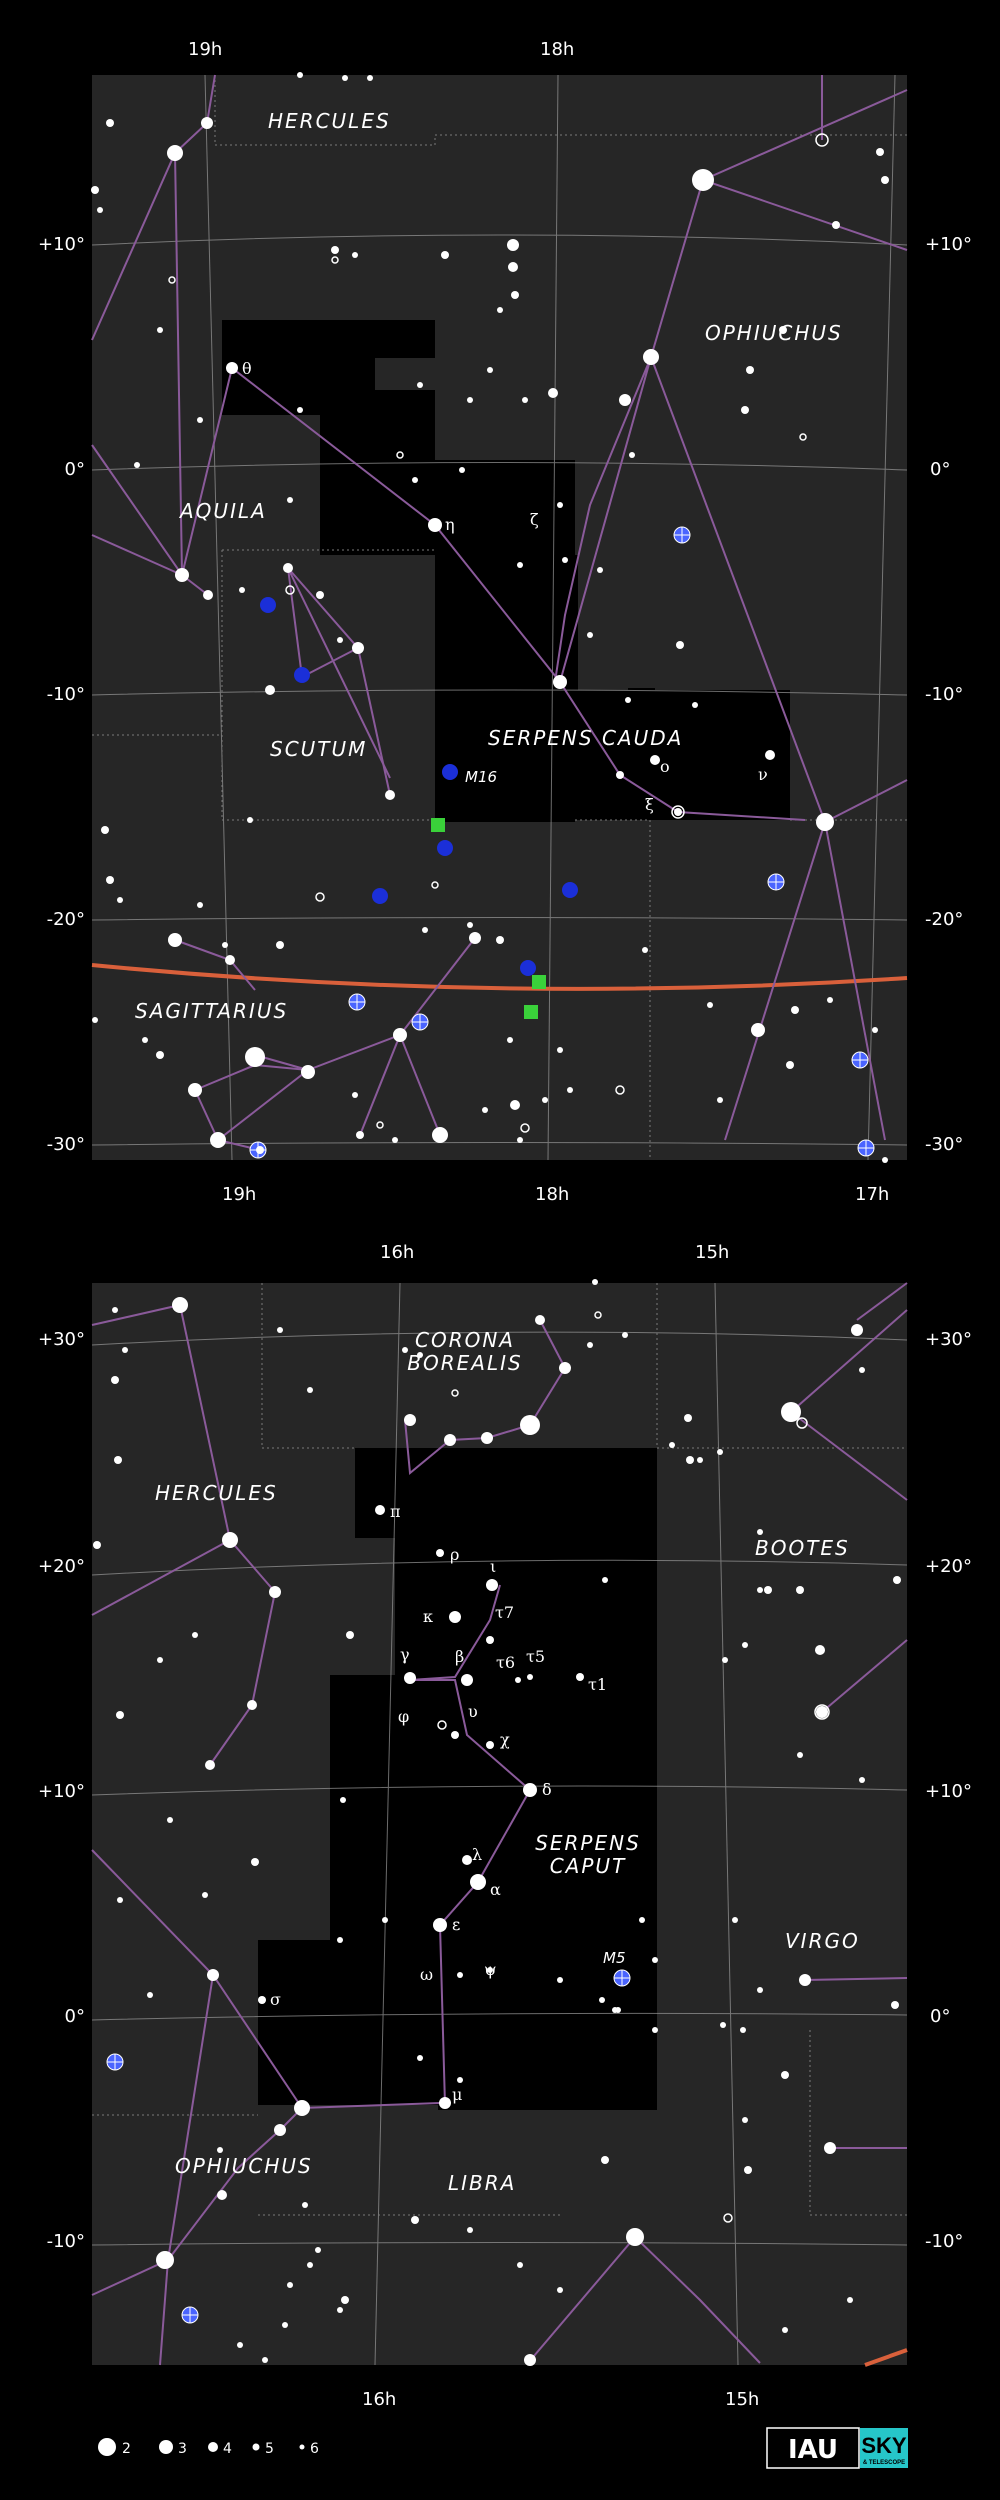 This screenshot has height=2500, width=1000. What do you see at coordinates (318, 749) in the screenshot?
I see `label-scutum: SCUTUM` at bounding box center [318, 749].